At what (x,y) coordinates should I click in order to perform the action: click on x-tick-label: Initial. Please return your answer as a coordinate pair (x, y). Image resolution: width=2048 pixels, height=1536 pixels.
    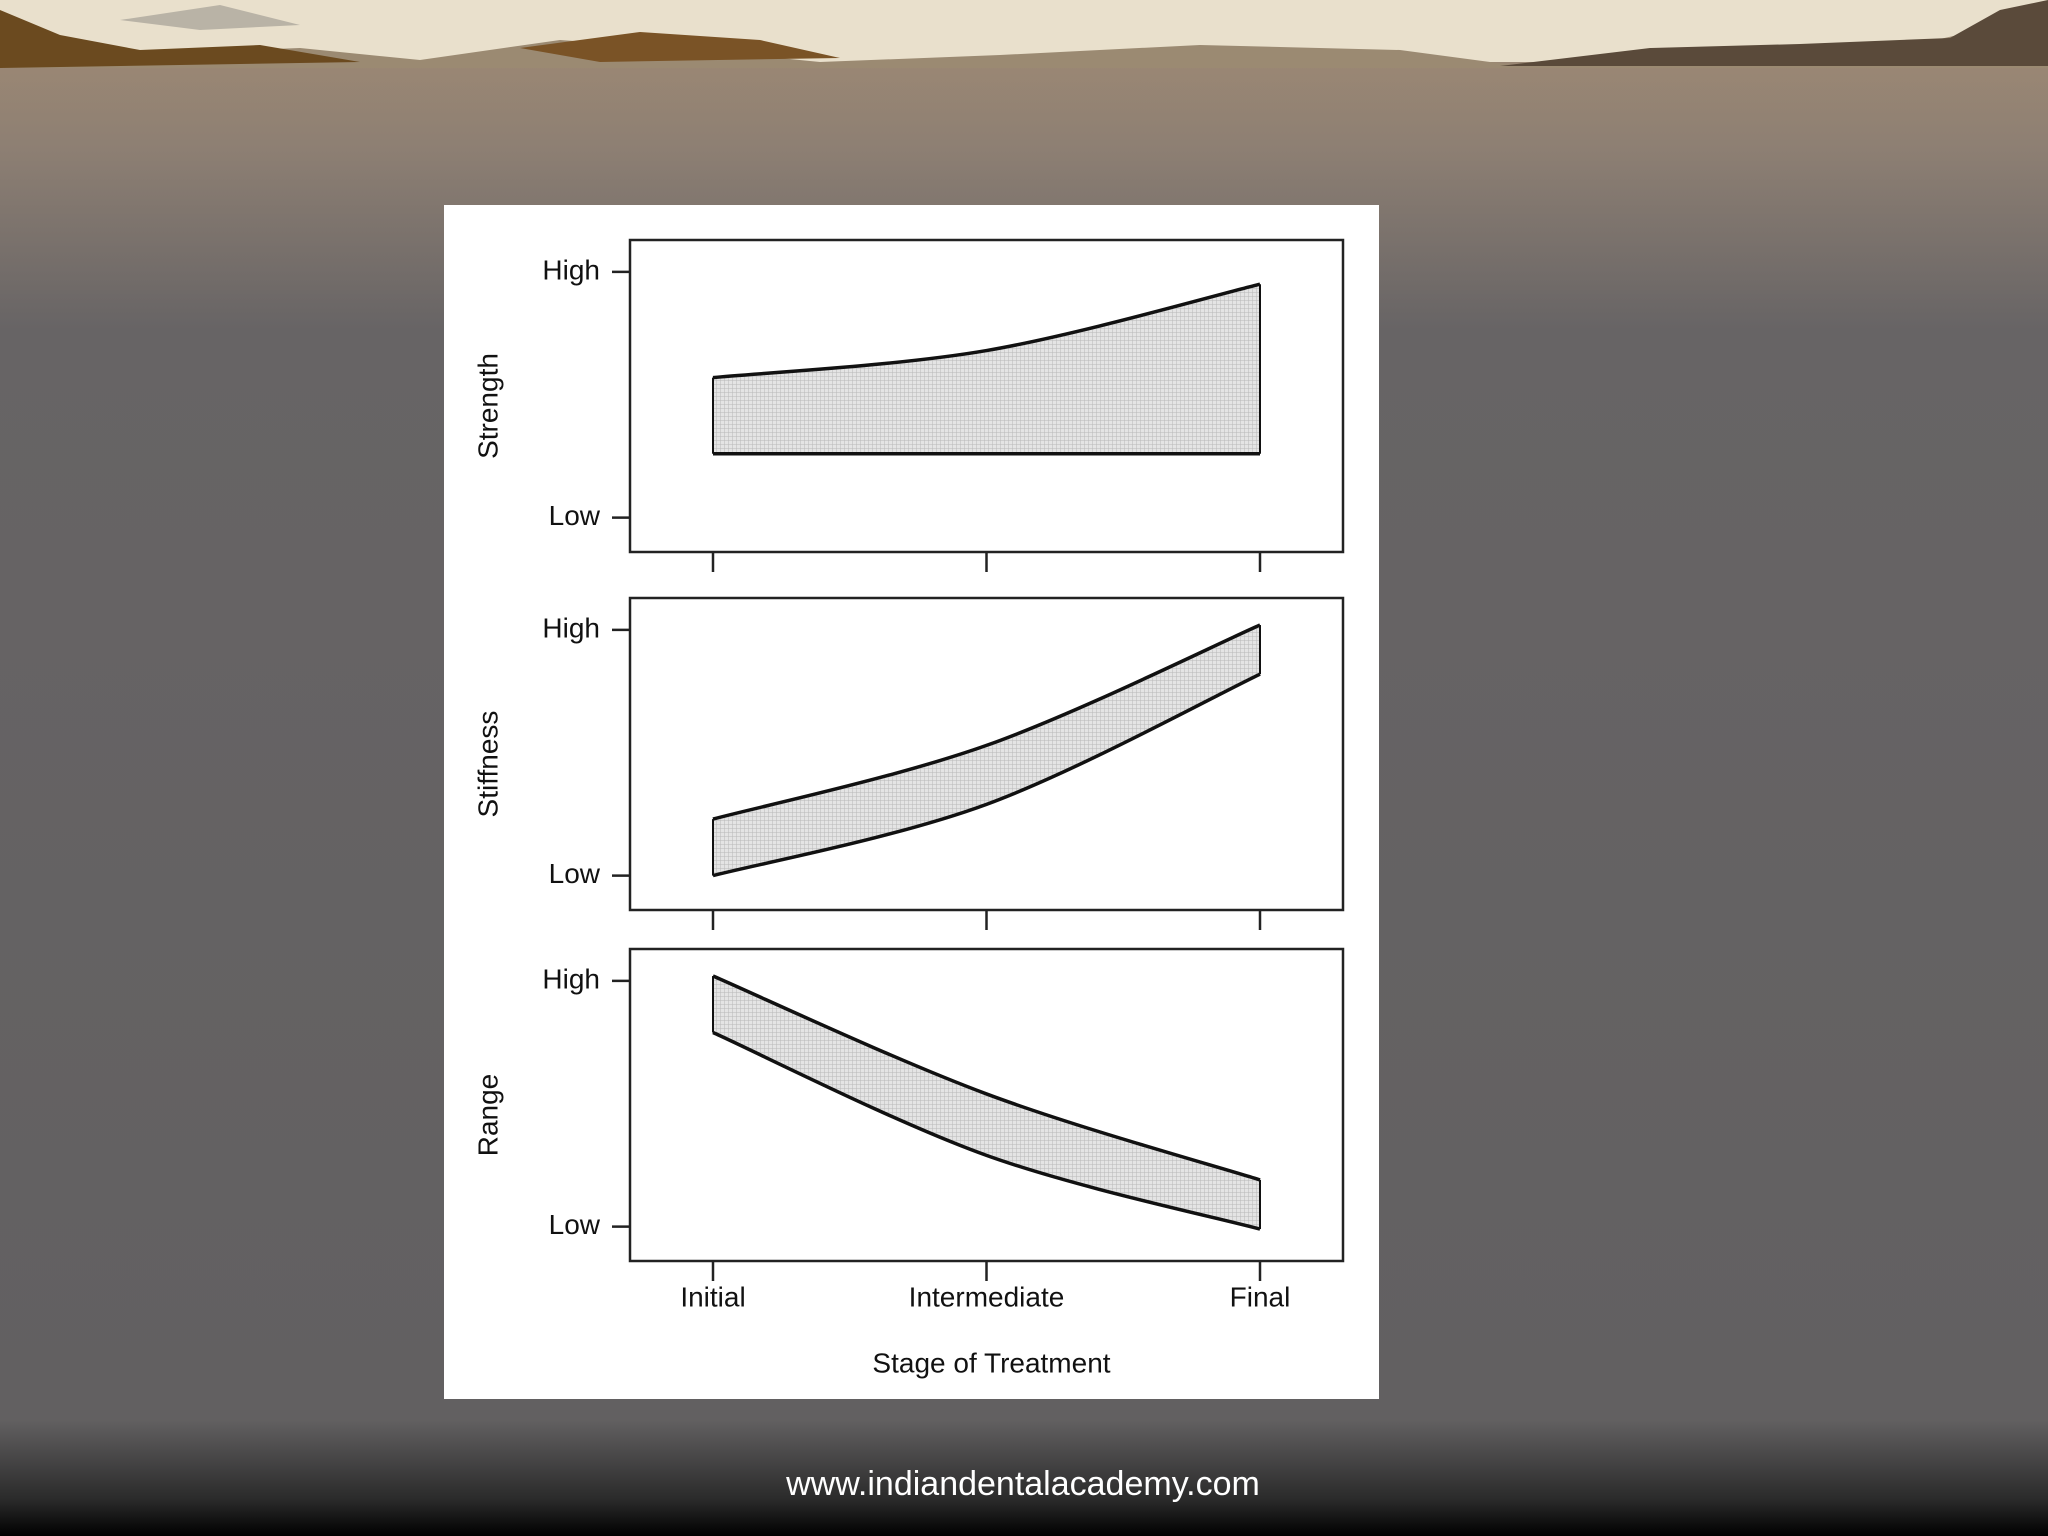
    Looking at the image, I should click on (712, 1296).